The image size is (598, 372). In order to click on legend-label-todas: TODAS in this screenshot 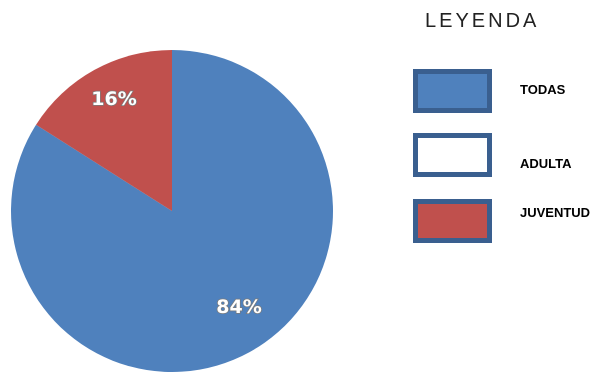, I will do `click(543, 89)`.